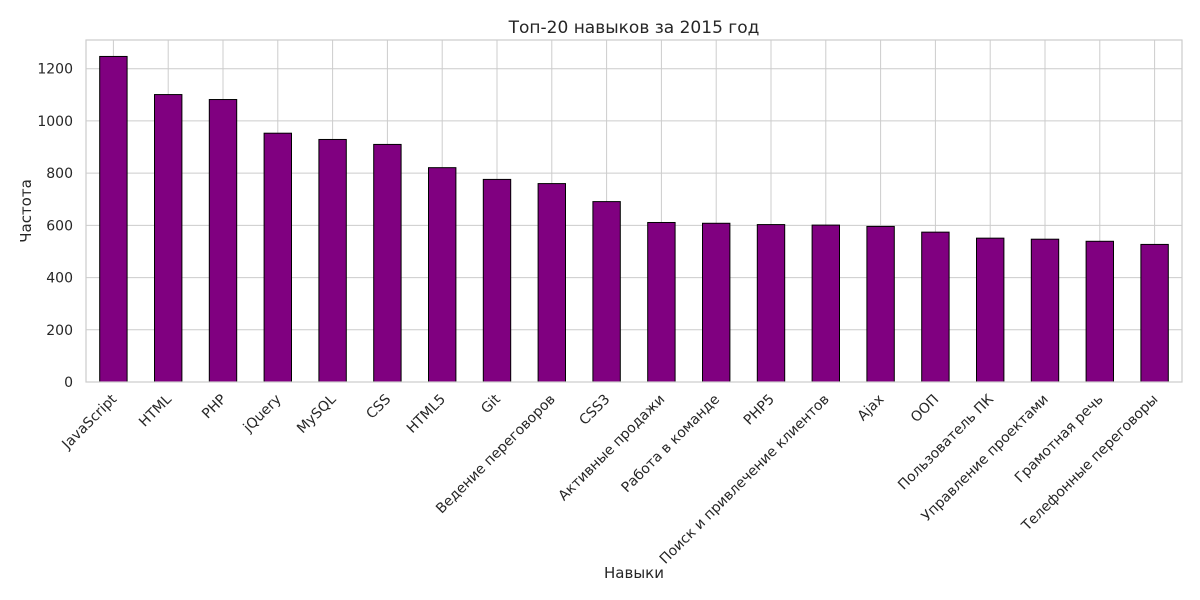  I want to click on y-tick-label: 400, so click(59, 279).